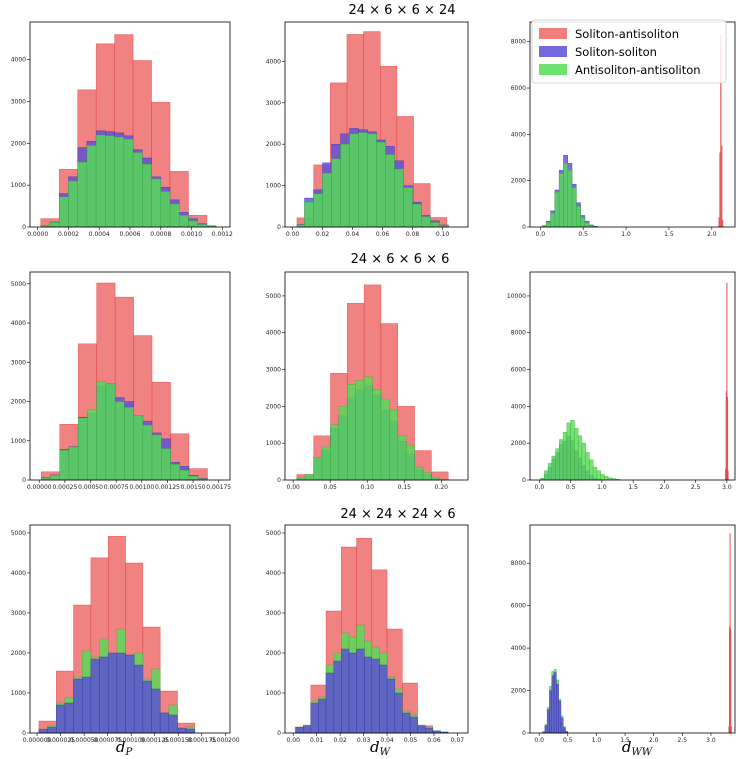 Image resolution: width=747 pixels, height=759 pixels. I want to click on panel-r3-c3-ytick-label-0: 0, so click(524, 733).